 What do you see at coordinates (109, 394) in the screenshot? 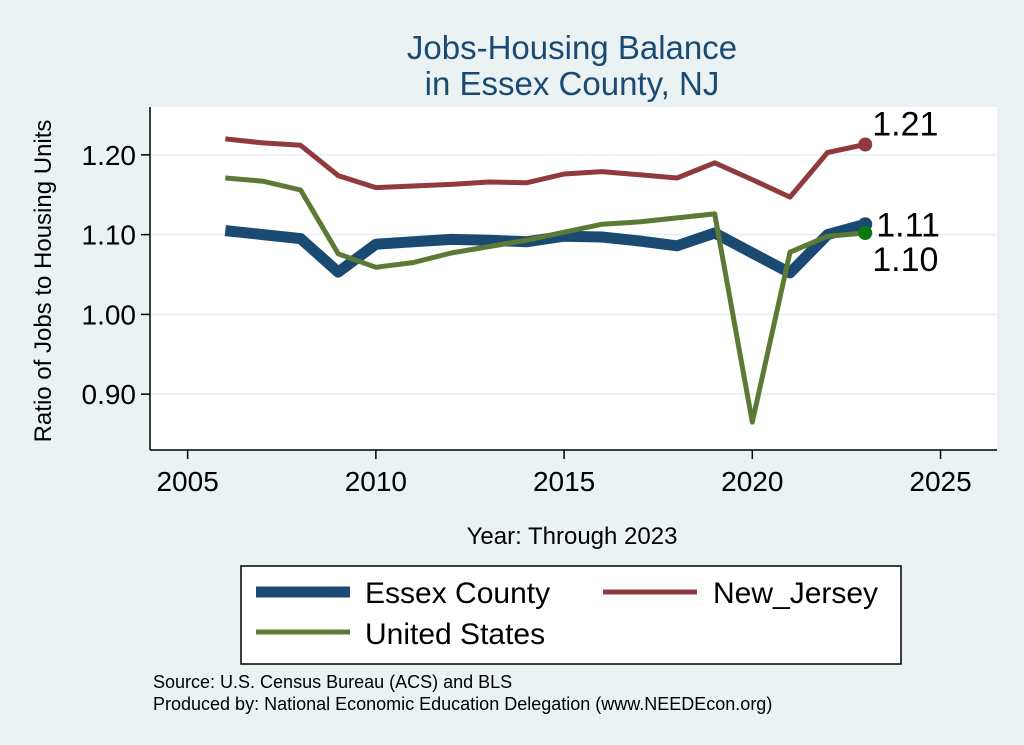
I see `y-tick-label: 0.90` at bounding box center [109, 394].